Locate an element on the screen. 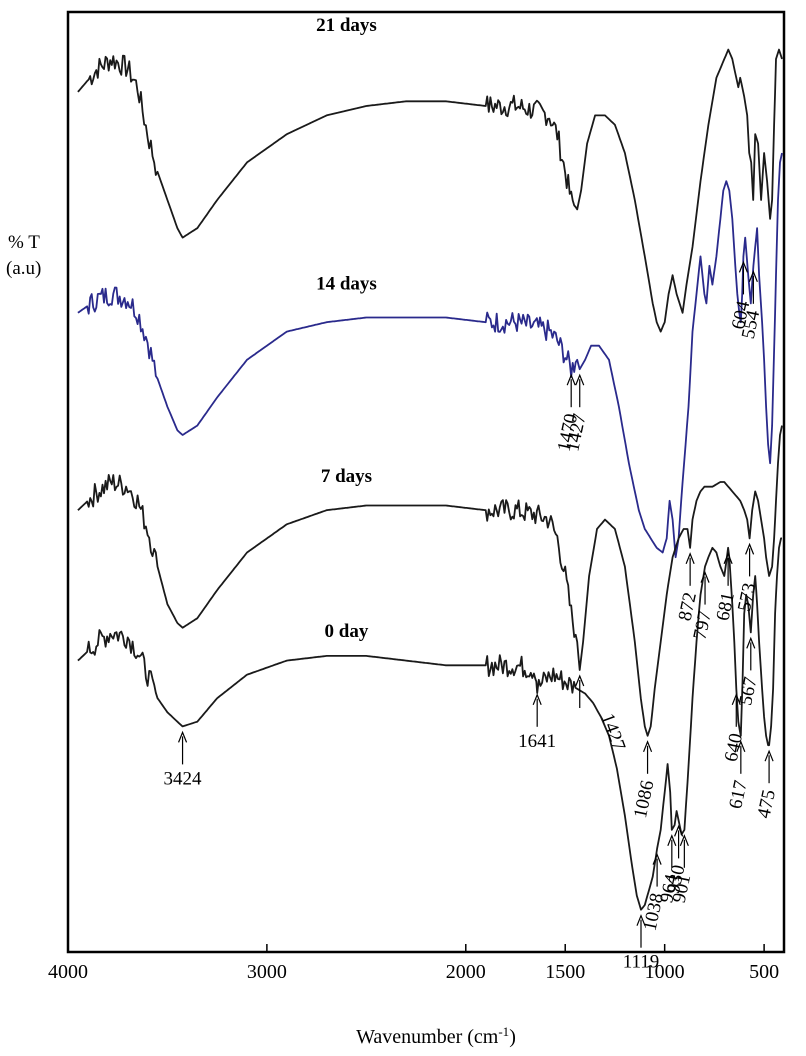 Image resolution: width=806 pixels, height=1056 pixels. peak-annotation: 1086 is located at coordinates (644, 780).